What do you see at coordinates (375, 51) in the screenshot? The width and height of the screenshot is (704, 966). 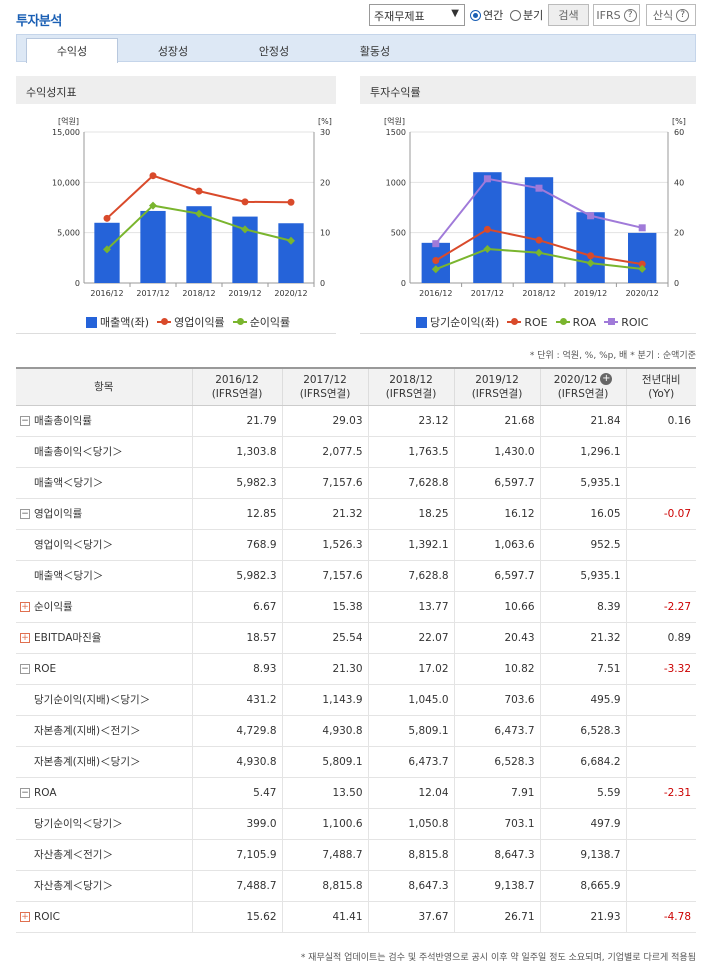 I see `tab-activity: 활동성` at bounding box center [375, 51].